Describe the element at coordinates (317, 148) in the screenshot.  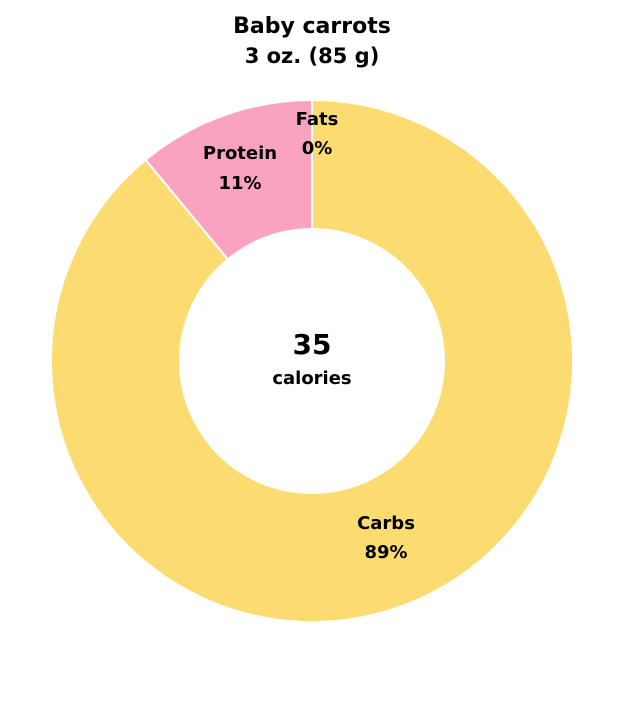
I see `slice-label-fats-value: 0%` at that location.